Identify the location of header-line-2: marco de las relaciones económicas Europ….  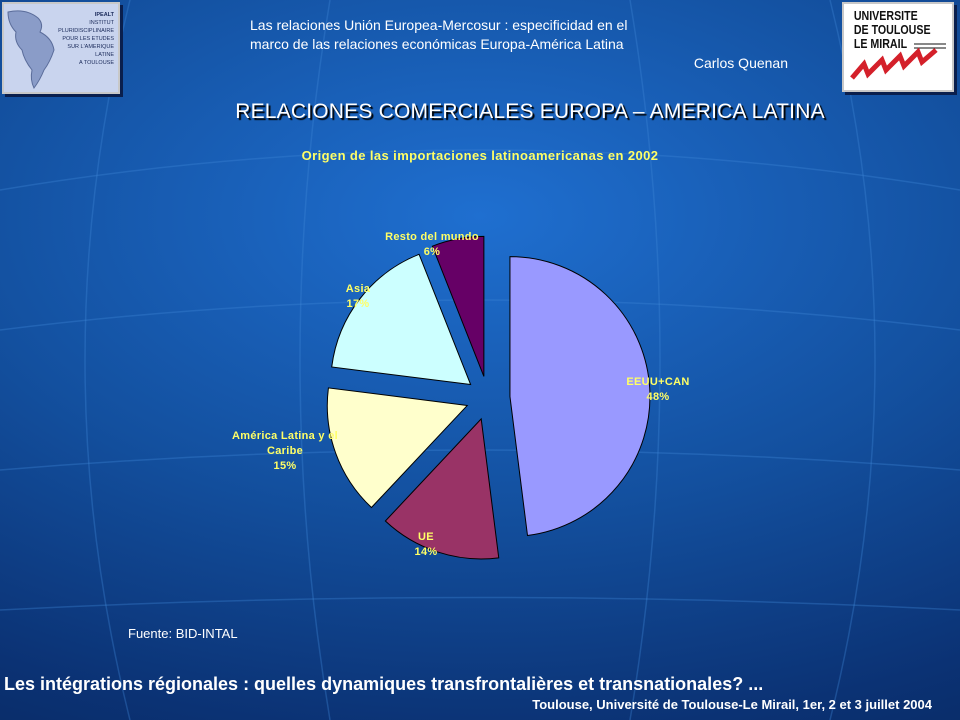
(437, 44).